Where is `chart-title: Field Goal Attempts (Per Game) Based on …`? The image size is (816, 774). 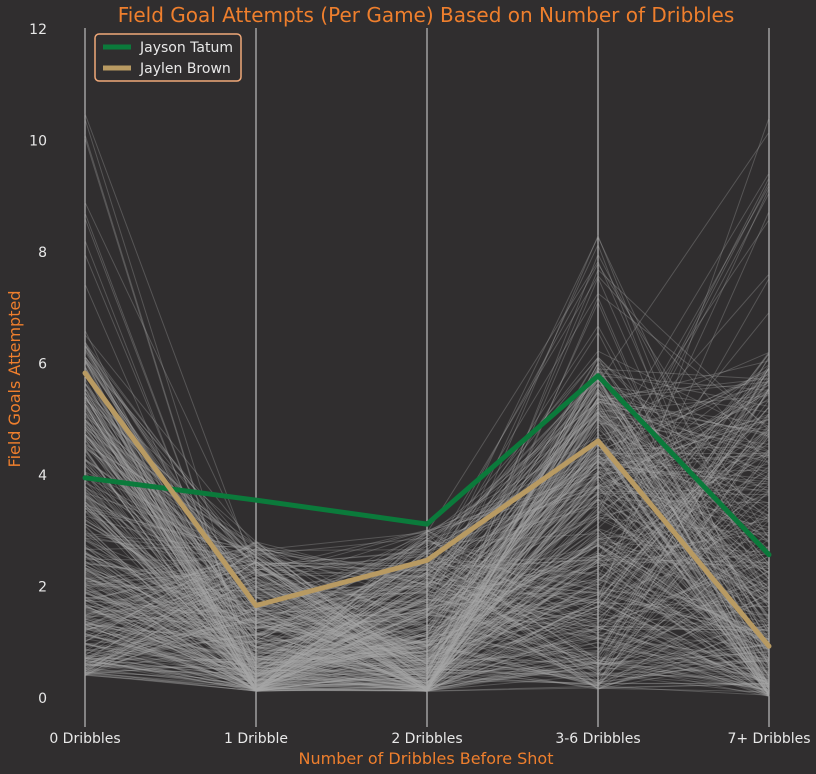 chart-title: Field Goal Attempts (Per Game) Based on … is located at coordinates (426, 15).